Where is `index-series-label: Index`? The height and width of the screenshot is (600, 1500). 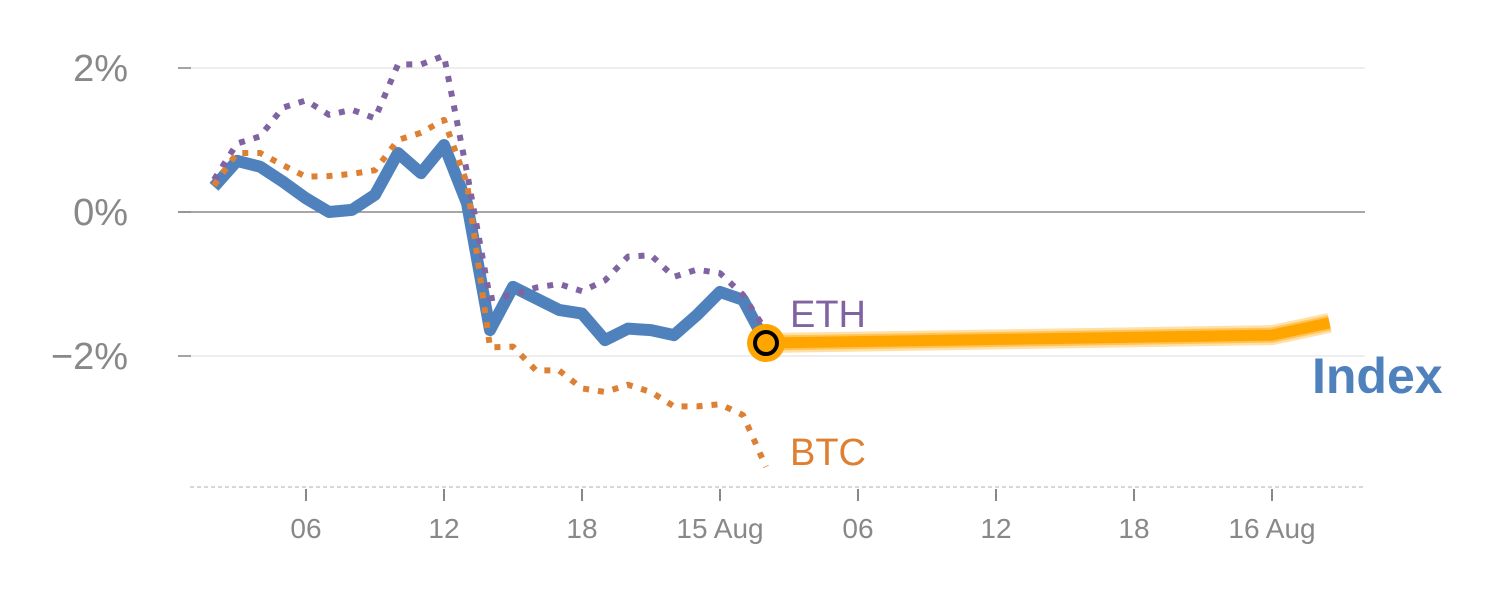
index-series-label: Index is located at coordinates (1377, 376).